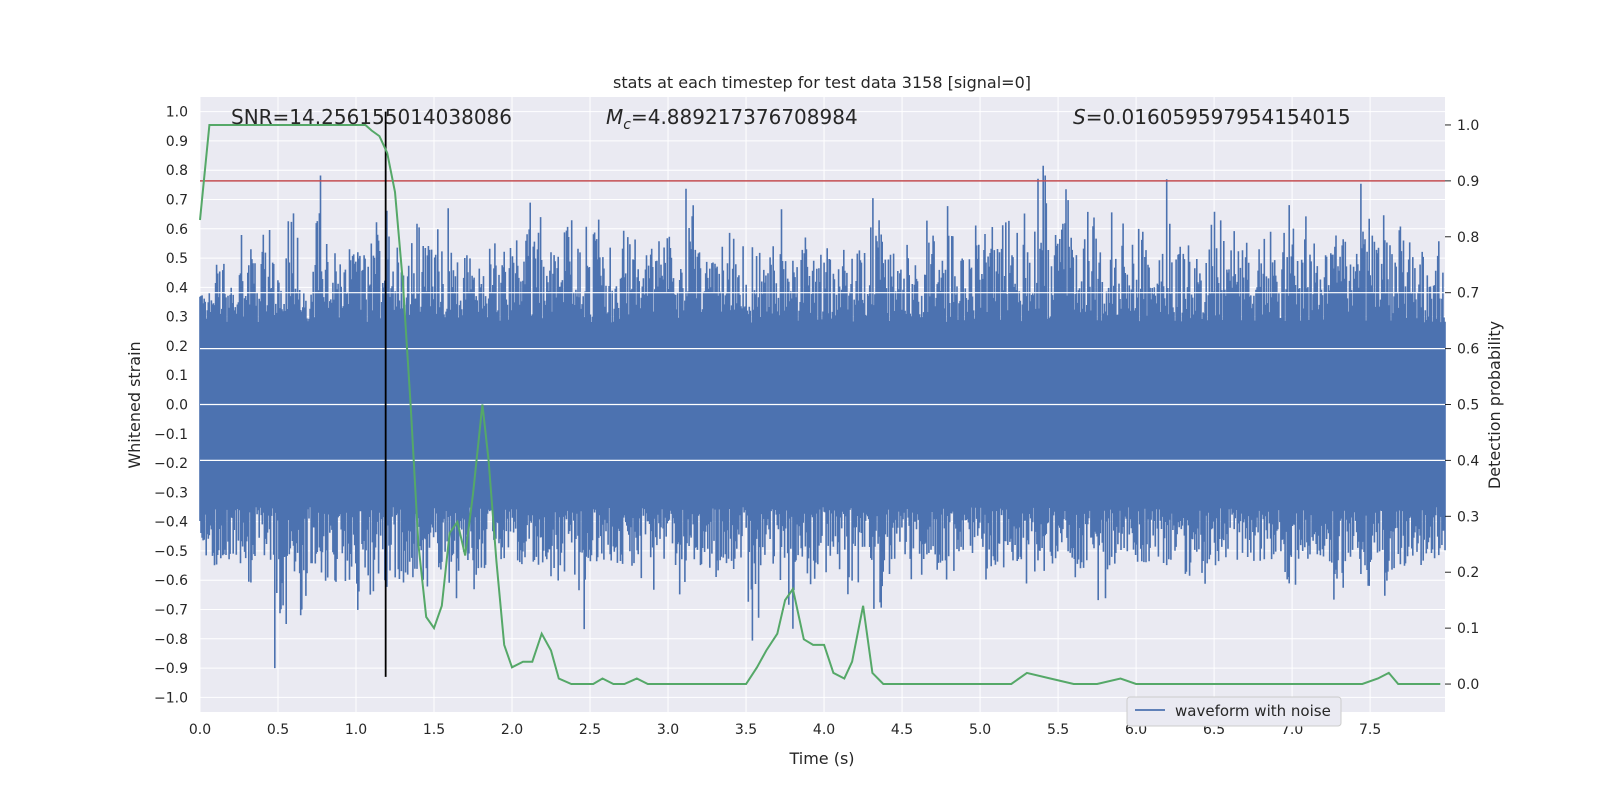  I want to click on y-tick-label: 0.2, so click(177, 347).